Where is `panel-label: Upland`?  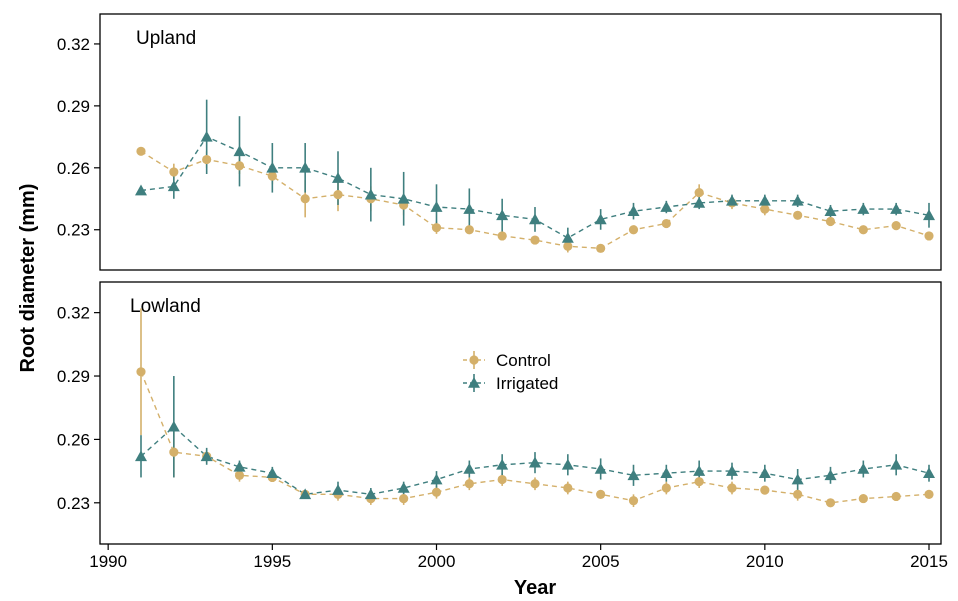 panel-label: Upland is located at coordinates (166, 38).